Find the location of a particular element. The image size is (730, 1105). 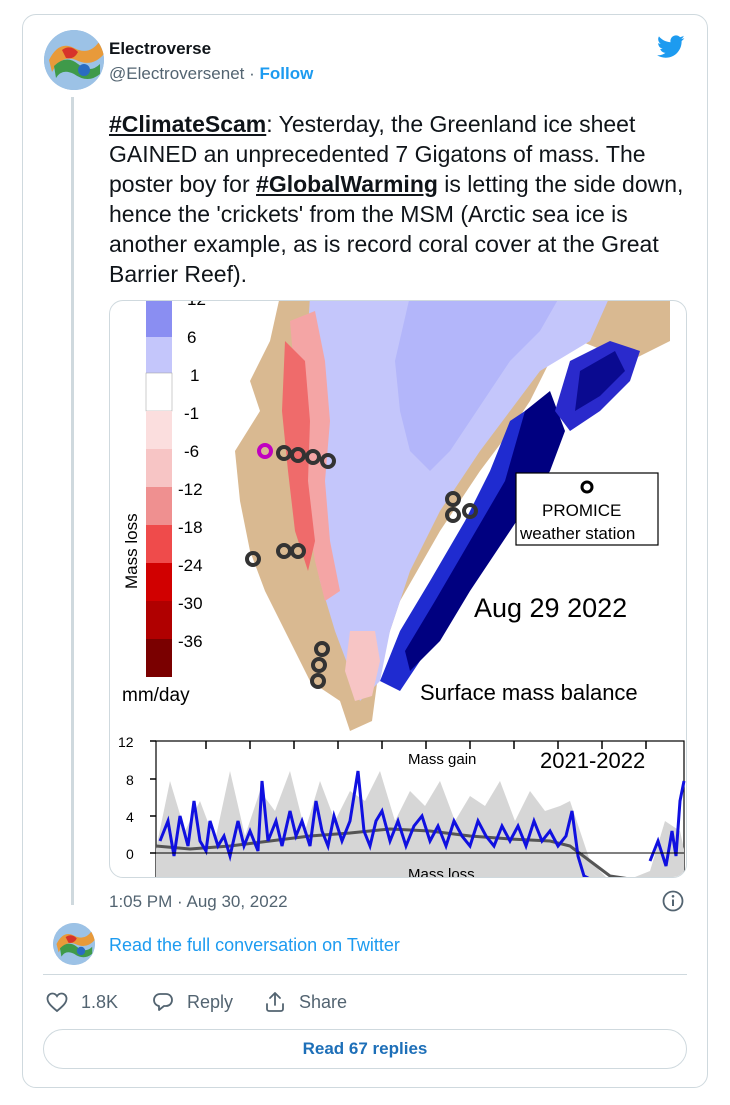

avatar-small is located at coordinates (74, 944).